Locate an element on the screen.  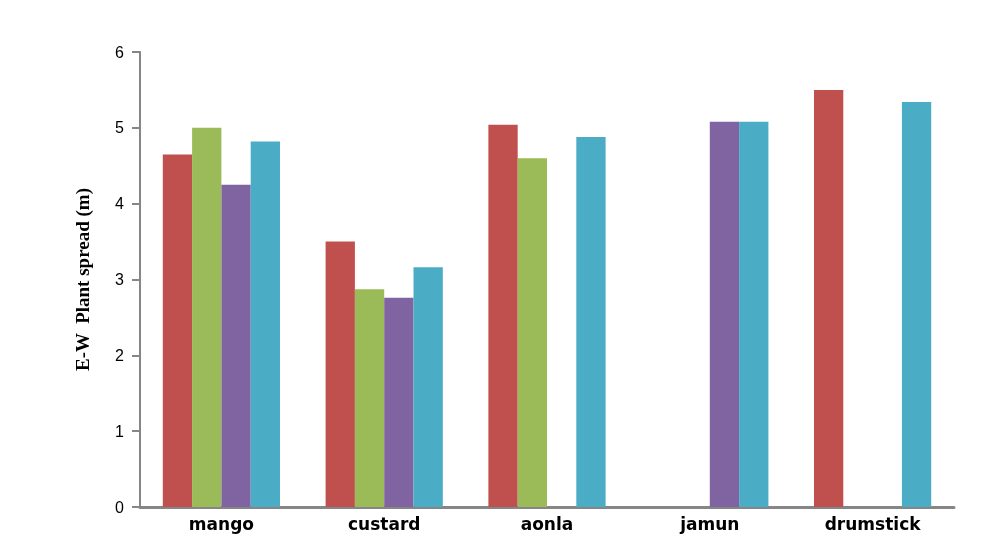
x-tick-label: mango is located at coordinates (221, 523).